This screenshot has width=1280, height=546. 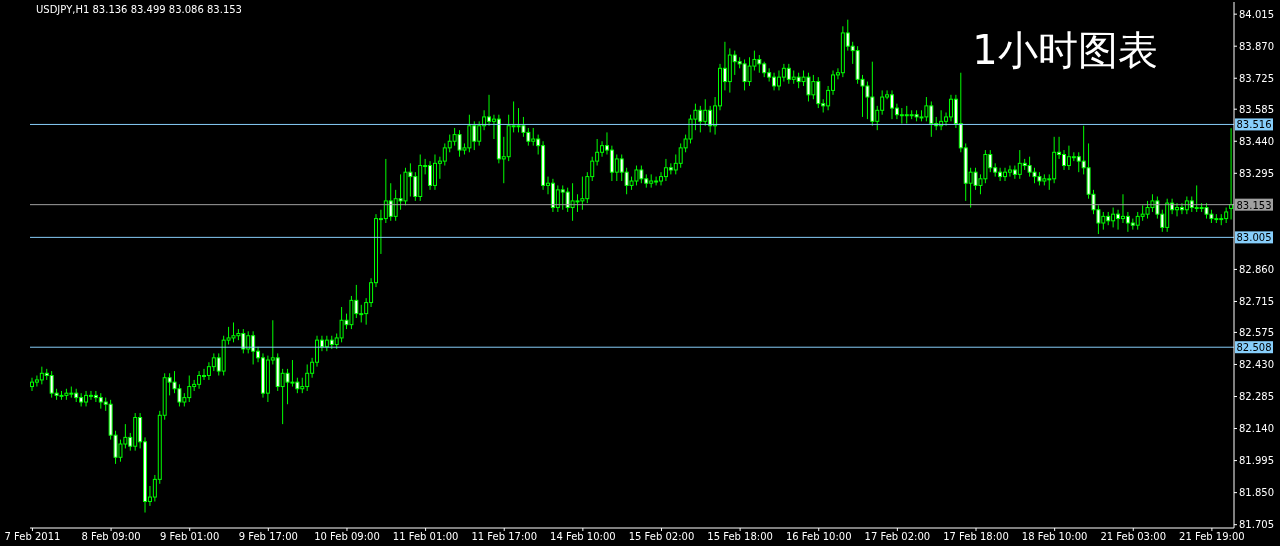 What do you see at coordinates (347, 537) in the screenshot?
I see `x-tick-label: 10 Feb 09:00` at bounding box center [347, 537].